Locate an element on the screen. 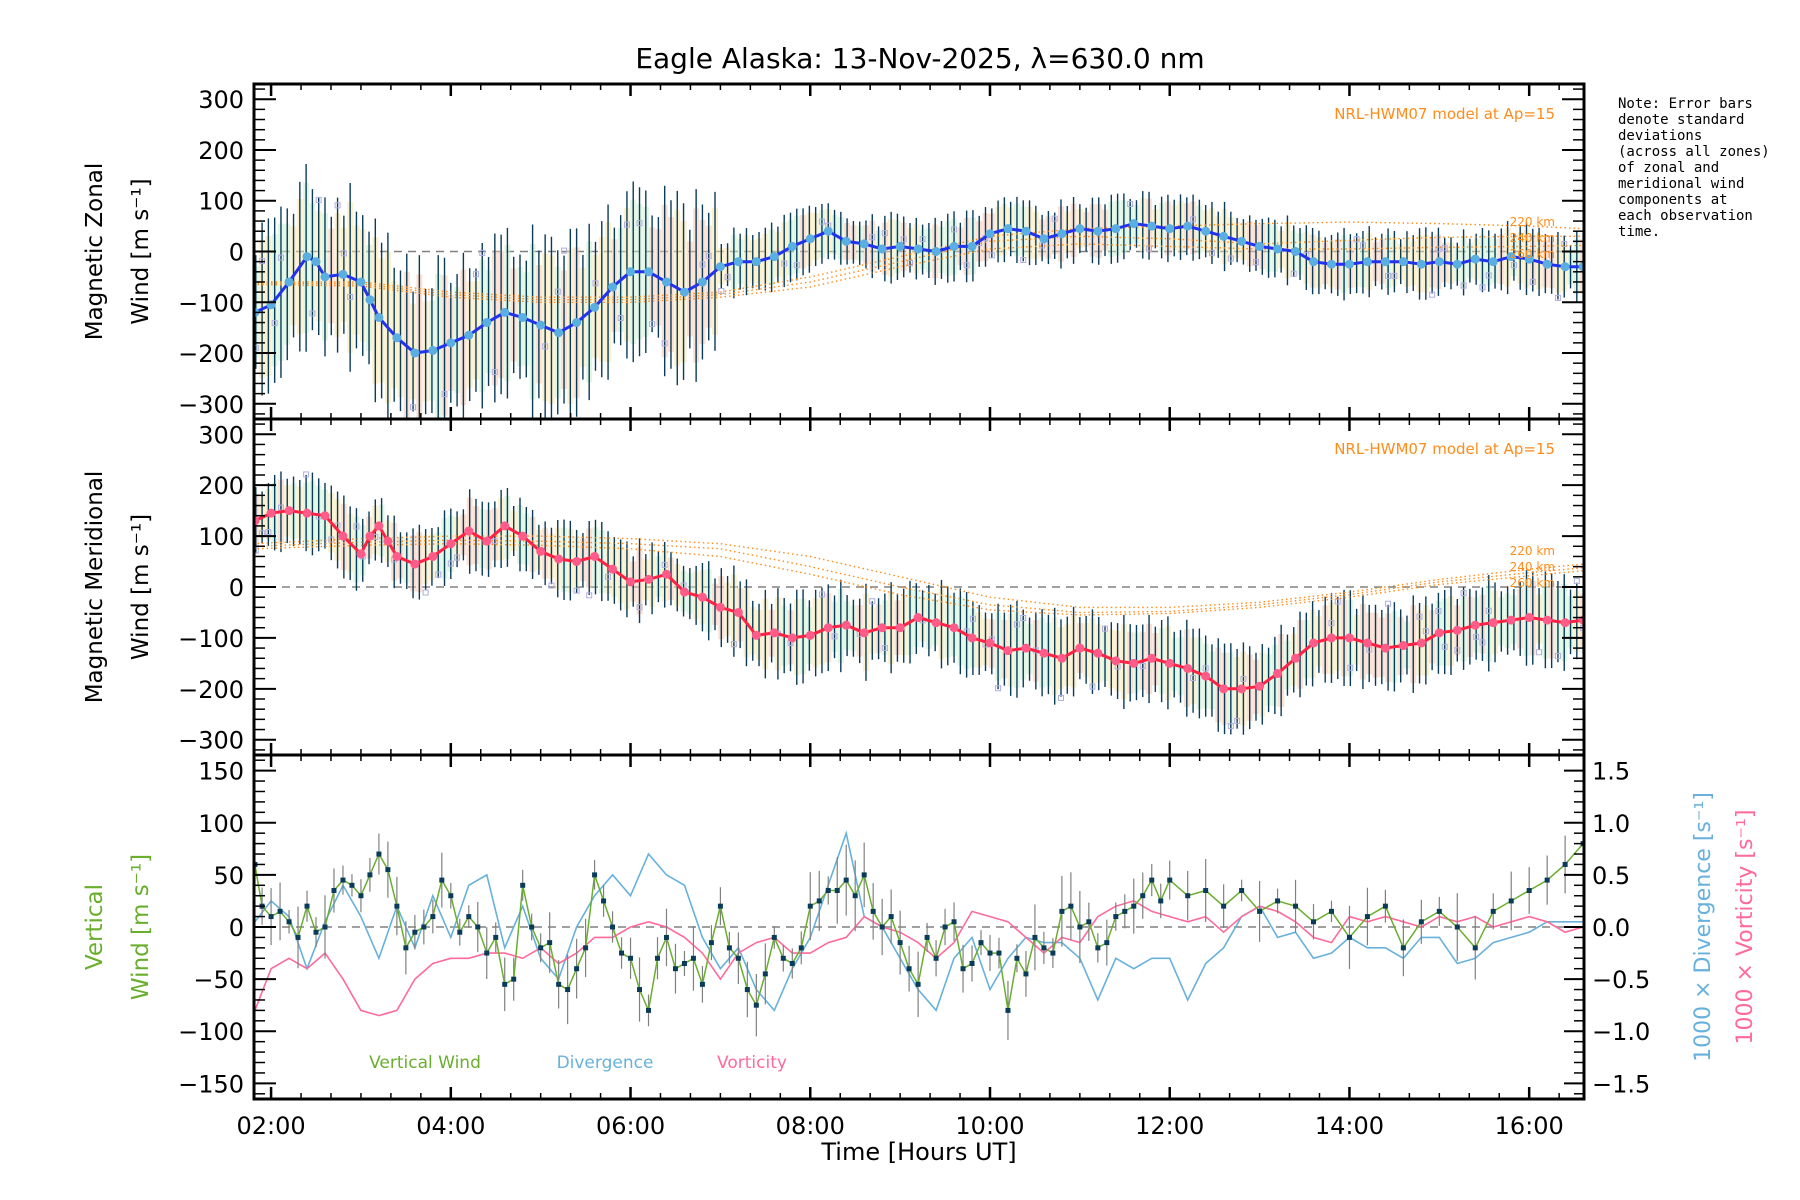 The height and width of the screenshot is (1200, 1800). x-tick-label: 04:00 is located at coordinates (450, 1126).